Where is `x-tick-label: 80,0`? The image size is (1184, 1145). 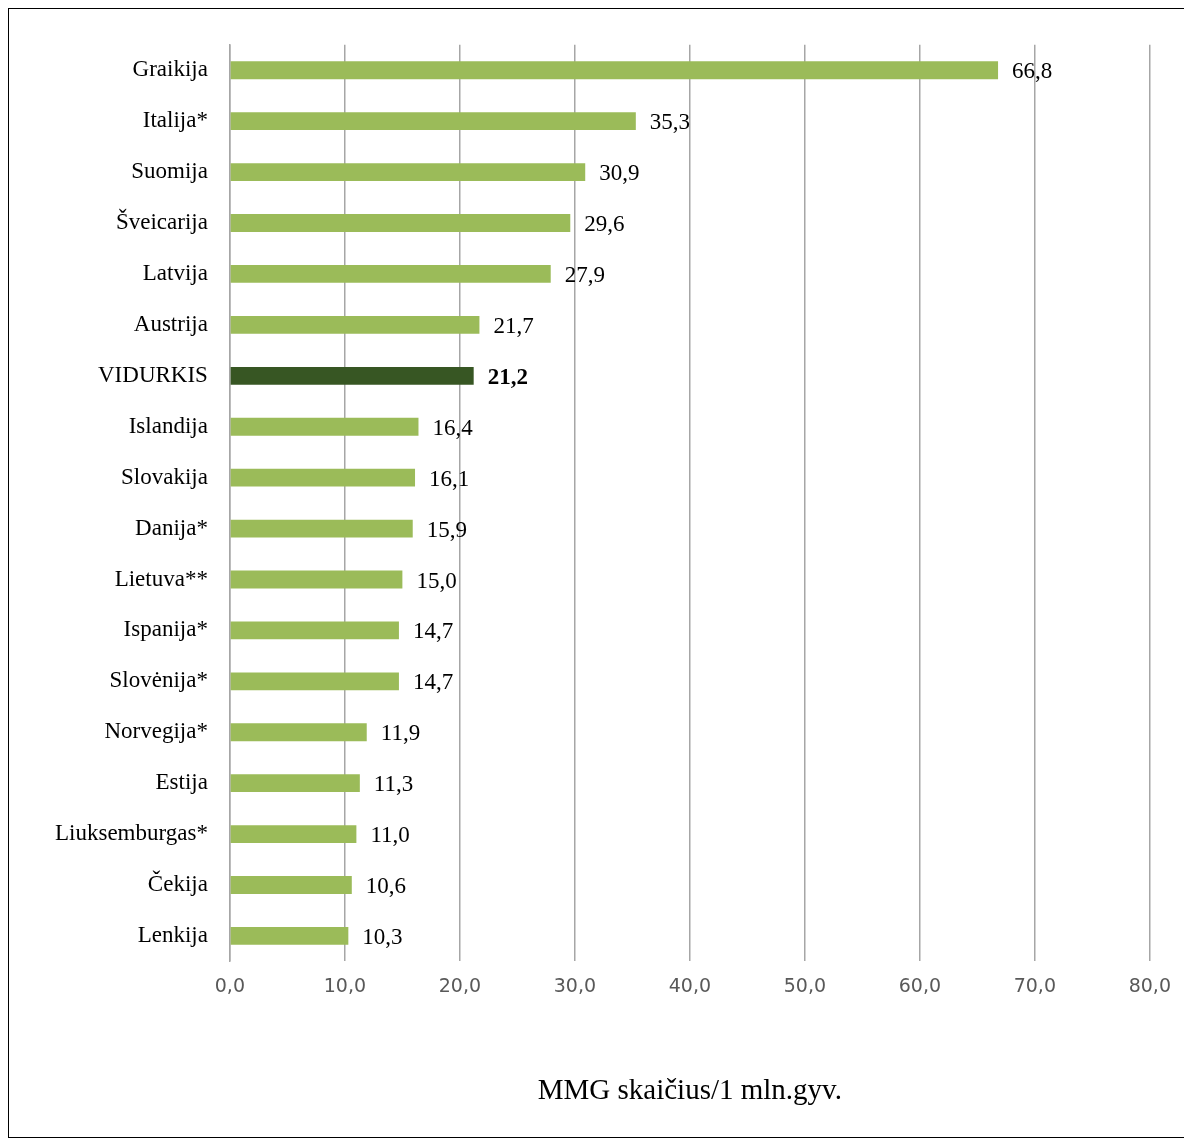
x-tick-label: 80,0 is located at coordinates (1149, 984).